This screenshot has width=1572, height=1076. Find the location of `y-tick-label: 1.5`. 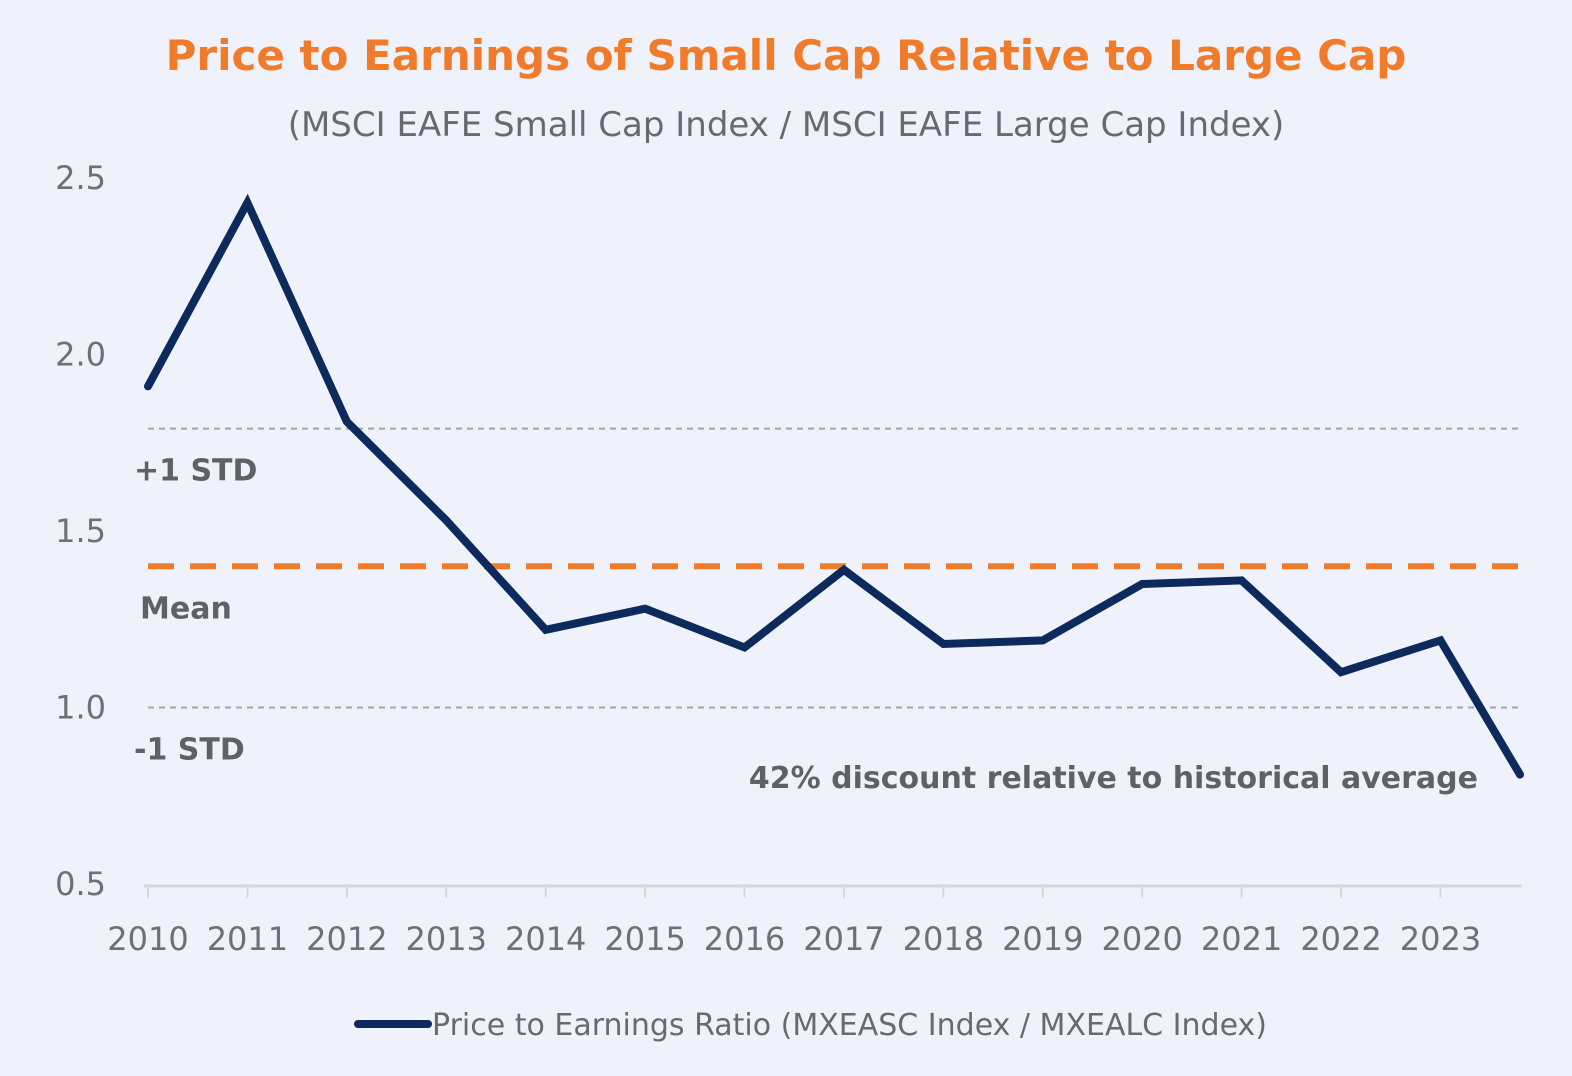

y-tick-label: 1.5 is located at coordinates (80, 531).